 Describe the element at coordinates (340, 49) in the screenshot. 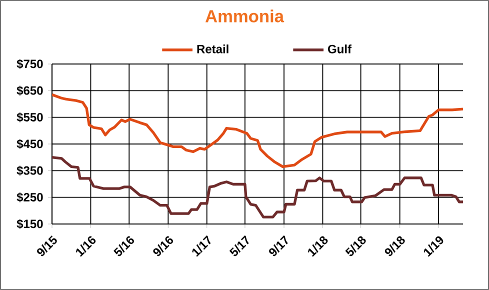

I see `legend-label: Gulf` at that location.